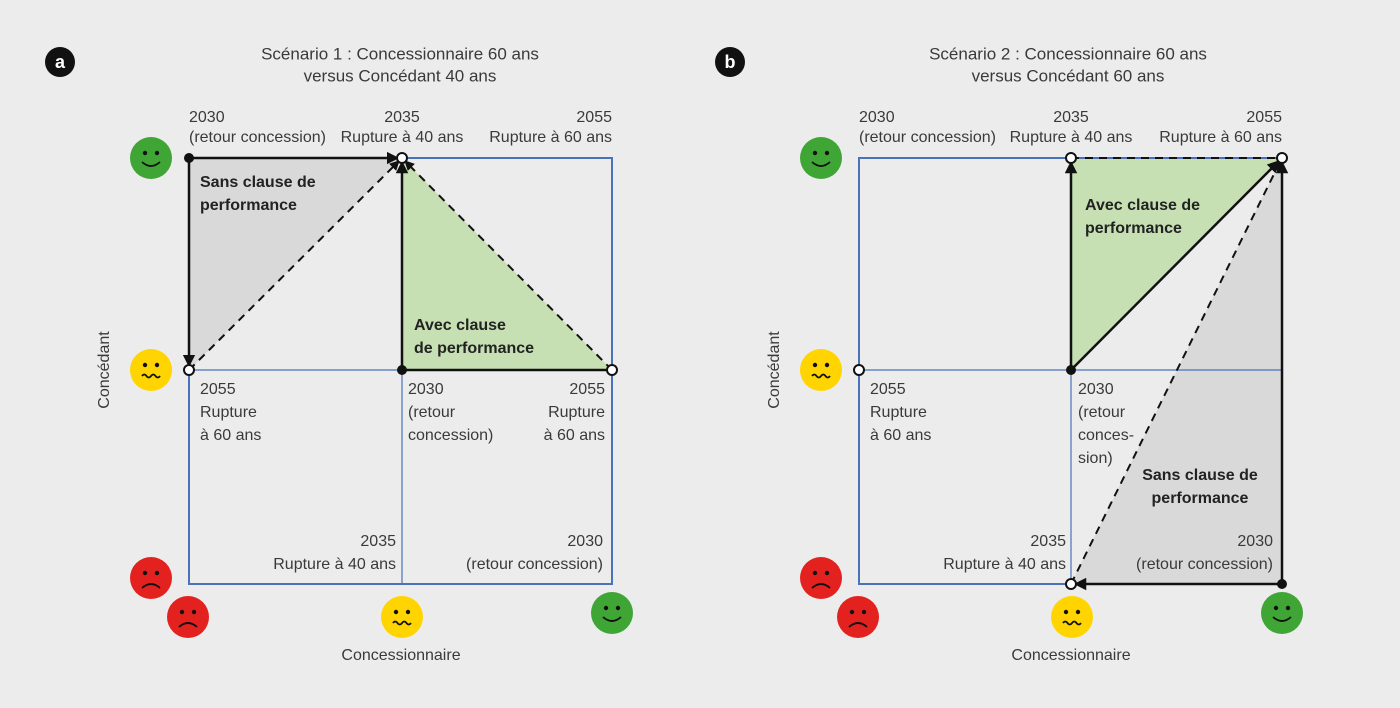 The image size is (1400, 708). What do you see at coordinates (258, 182) in the screenshot?
I see `region-label: Sans clause de` at bounding box center [258, 182].